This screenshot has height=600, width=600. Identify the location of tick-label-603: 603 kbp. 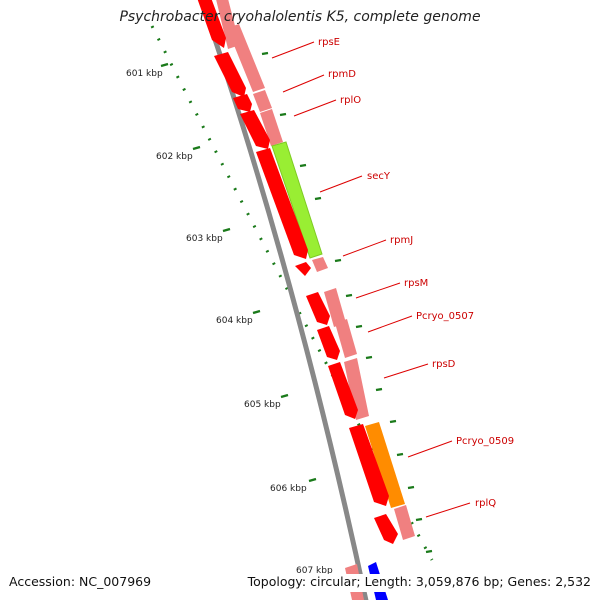
(204, 239).